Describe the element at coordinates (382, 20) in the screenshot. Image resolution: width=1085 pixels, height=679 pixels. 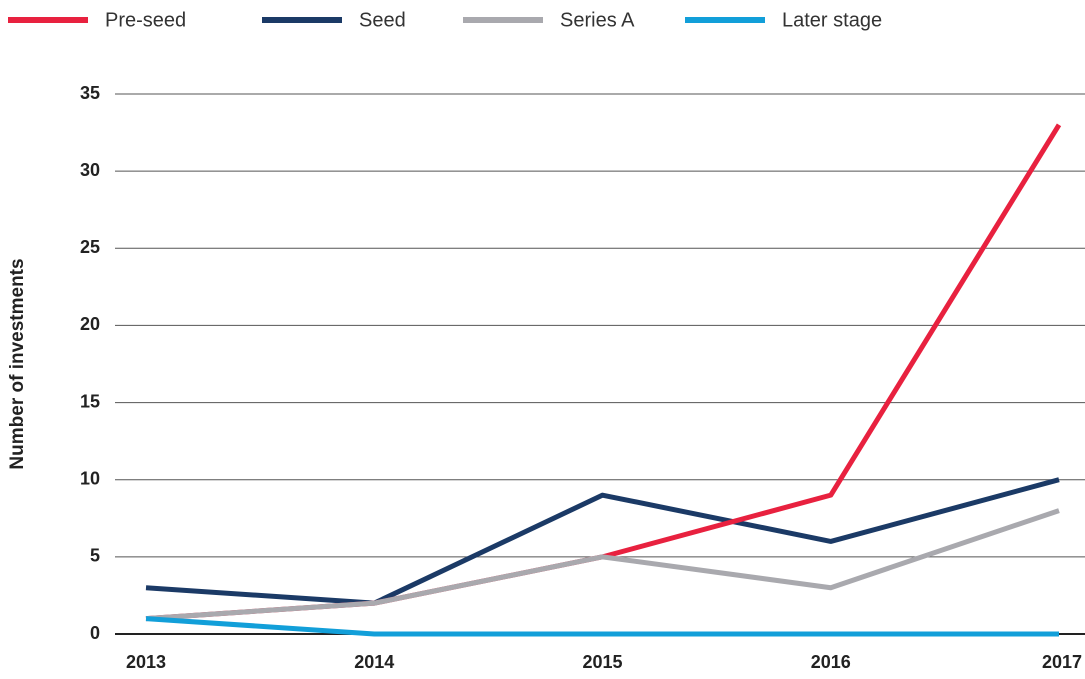
I see `legend-label: Seed` at that location.